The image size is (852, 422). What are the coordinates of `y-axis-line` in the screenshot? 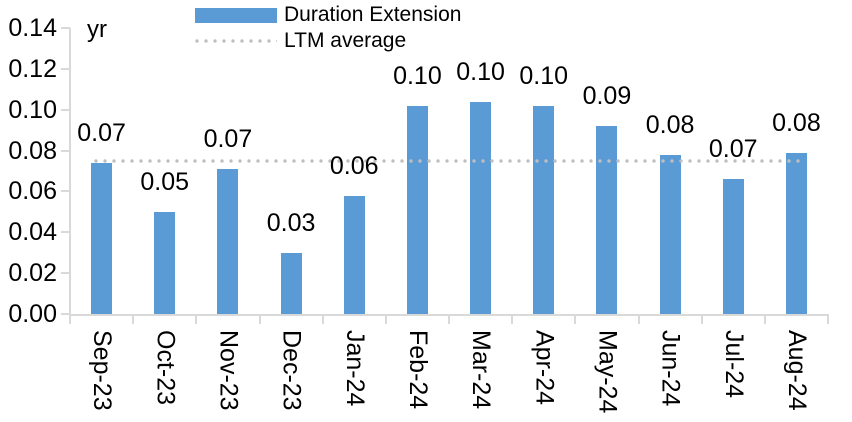 It's located at (70, 171).